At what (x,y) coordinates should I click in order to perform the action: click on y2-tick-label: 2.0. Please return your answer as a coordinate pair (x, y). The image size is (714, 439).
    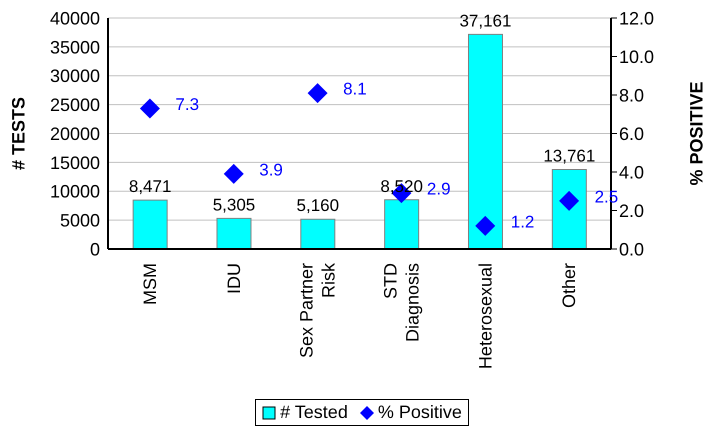
    Looking at the image, I should click on (631, 210).